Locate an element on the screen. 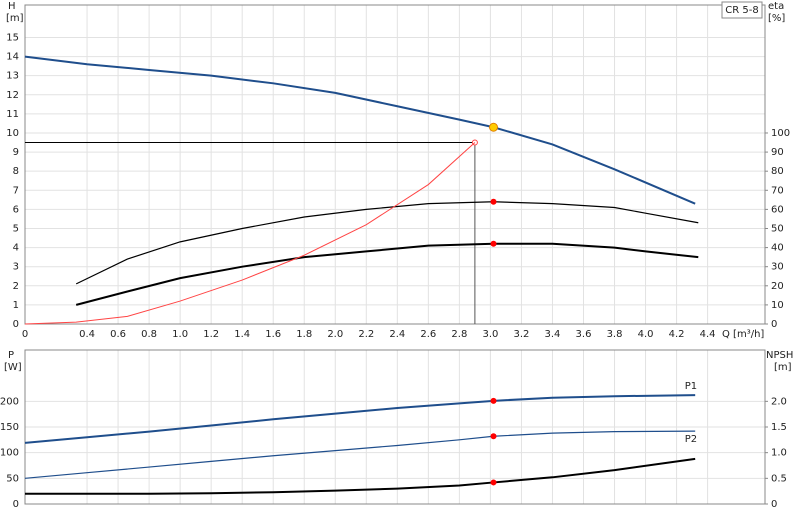  y2-tick-label: 2.0 is located at coordinates (779, 401).